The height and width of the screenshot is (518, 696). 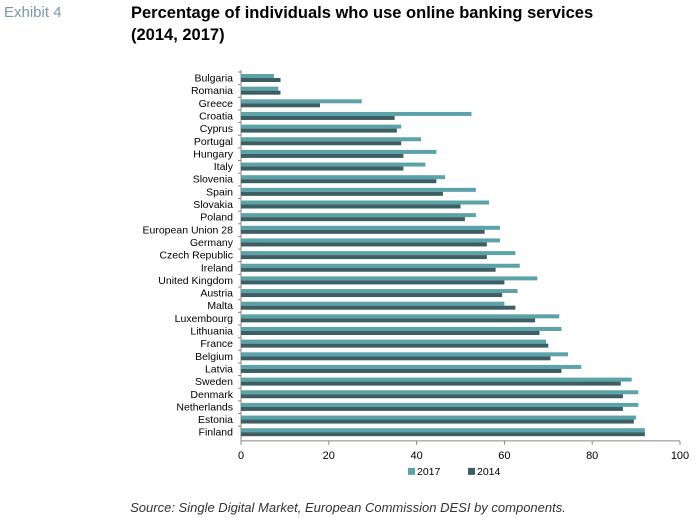 What do you see at coordinates (241, 456) in the screenshot?
I see `x-tick-label: 0` at bounding box center [241, 456].